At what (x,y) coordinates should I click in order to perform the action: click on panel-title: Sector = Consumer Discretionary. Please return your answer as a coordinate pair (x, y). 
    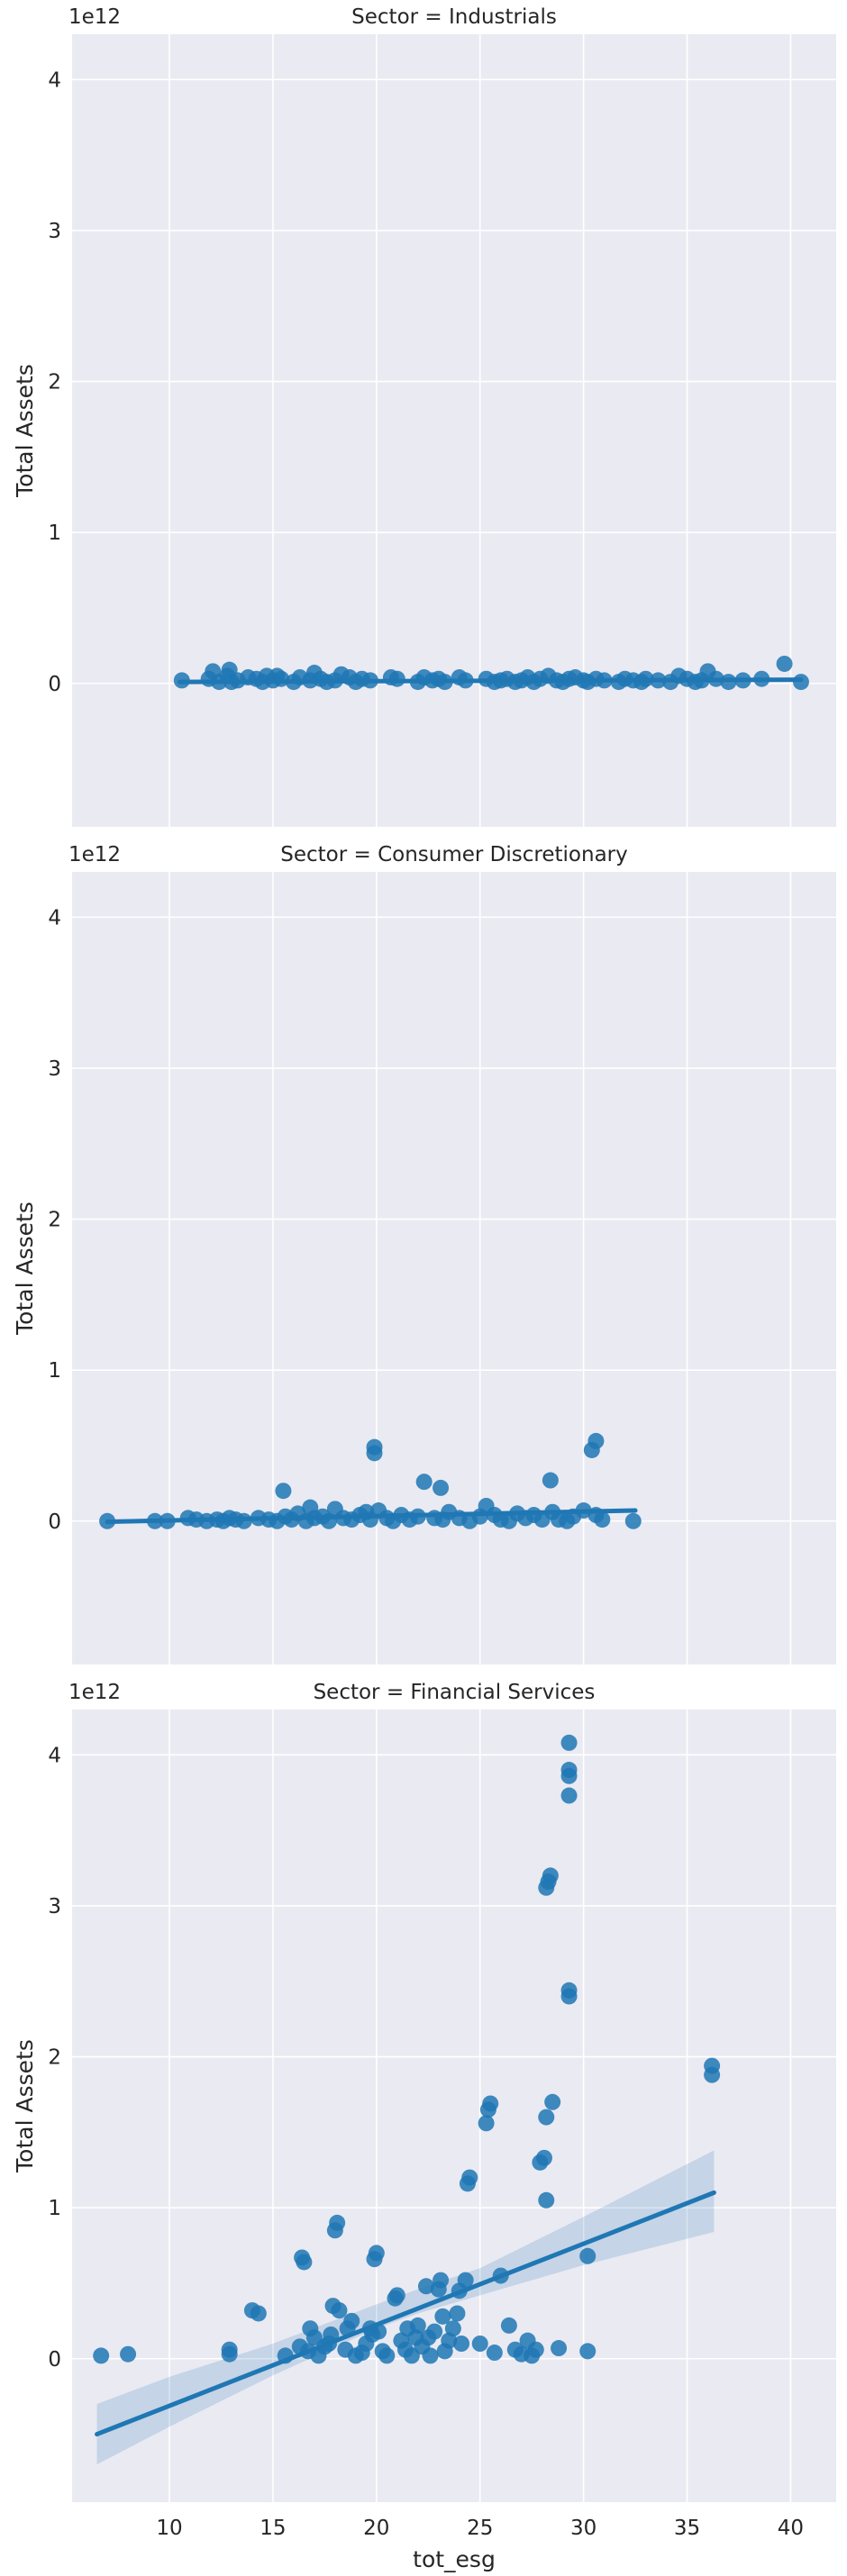
    Looking at the image, I should click on (454, 854).